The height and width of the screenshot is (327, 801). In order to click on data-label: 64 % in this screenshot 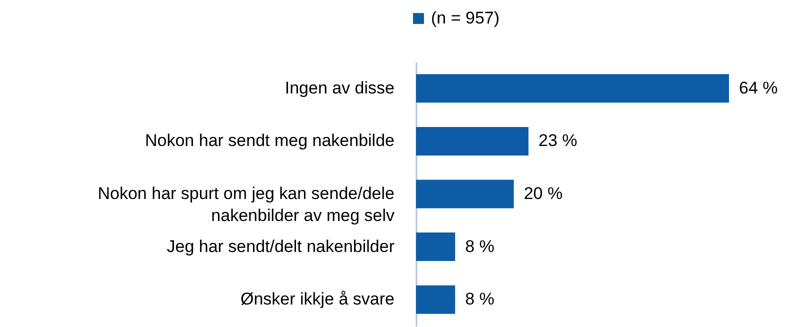, I will do `click(758, 88)`.